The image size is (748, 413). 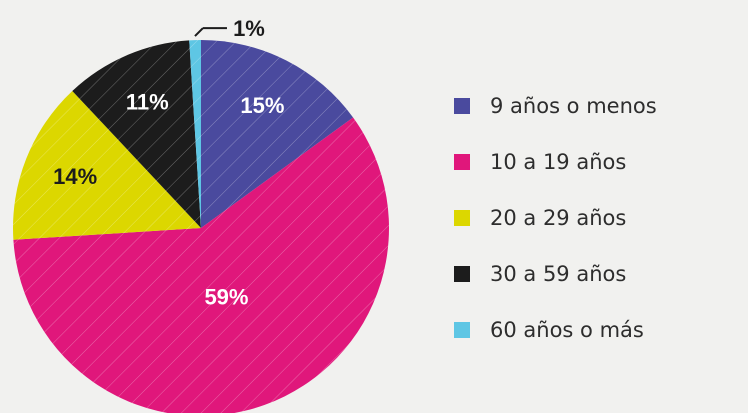 I want to click on leader-line, so click(x=199, y=32).